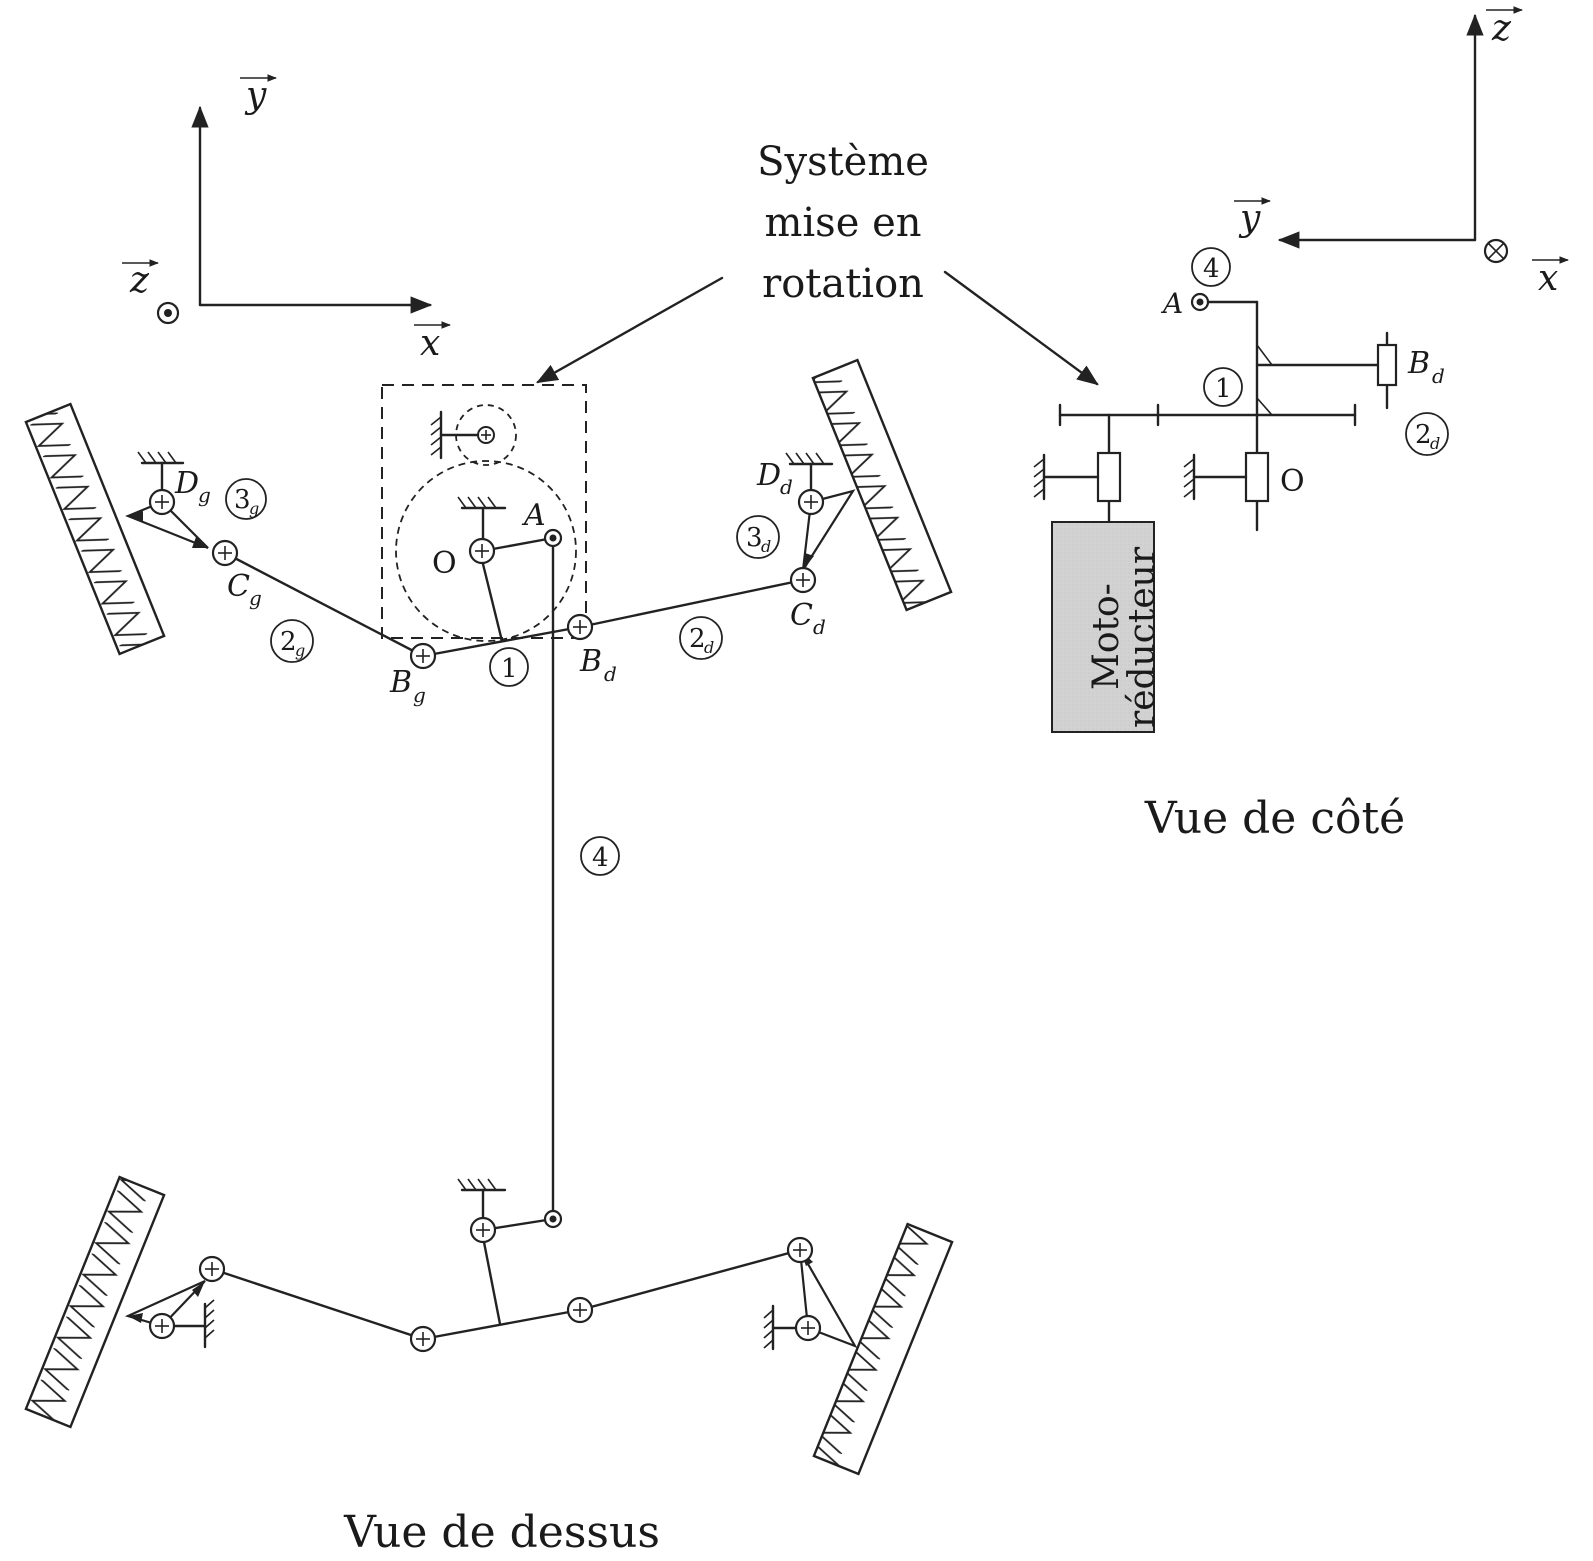 Image resolution: width=1593 pixels, height=1561 pixels. Describe the element at coordinates (882, 485) in the screenshot. I see `wheel-front-right` at that location.